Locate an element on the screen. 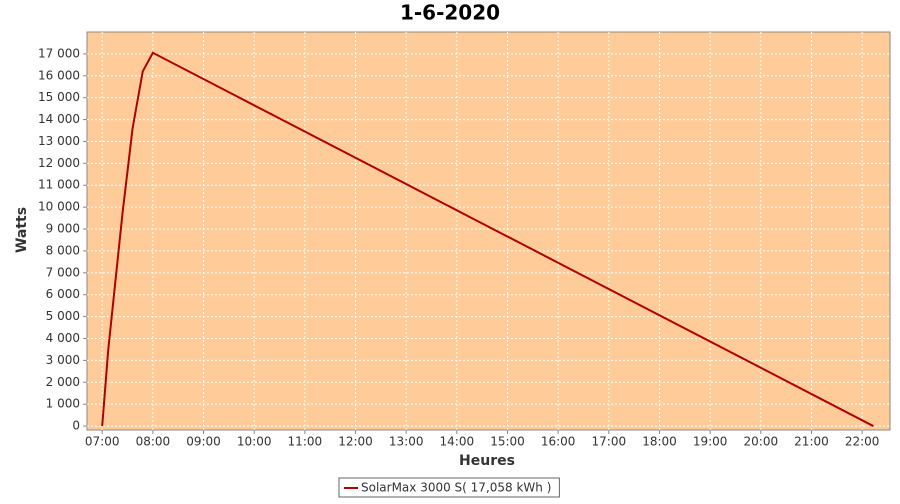 The image size is (900, 504). x-tick-label: 13:00 is located at coordinates (406, 442).